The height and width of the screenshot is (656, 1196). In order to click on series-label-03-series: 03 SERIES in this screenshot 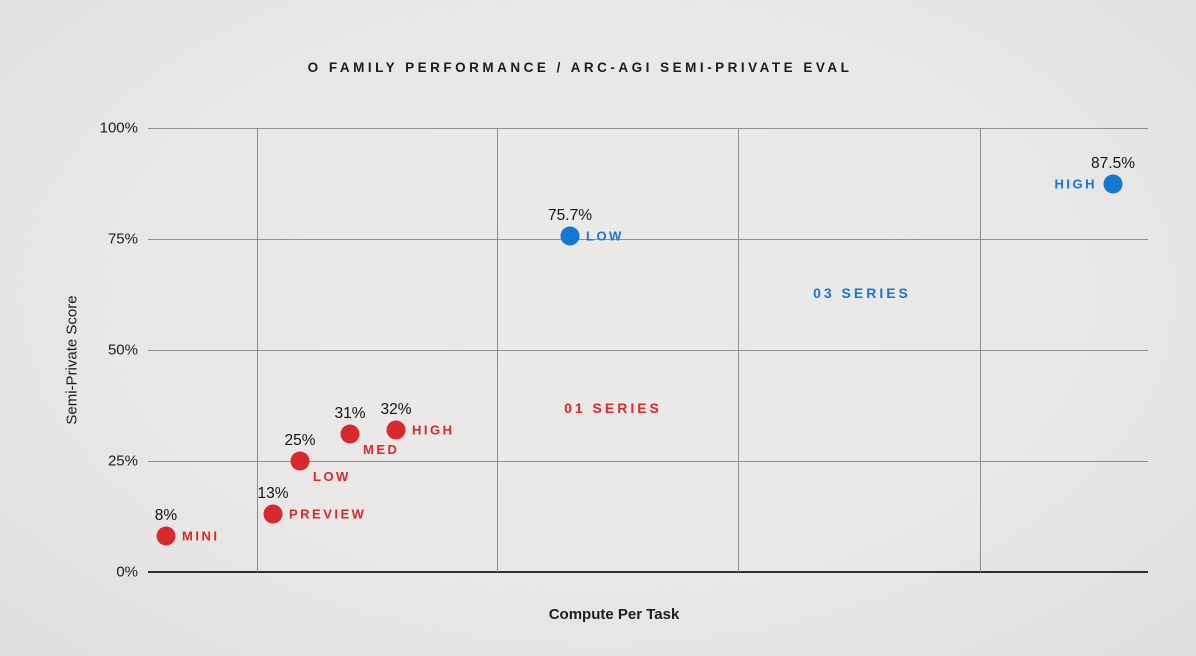, I will do `click(862, 293)`.